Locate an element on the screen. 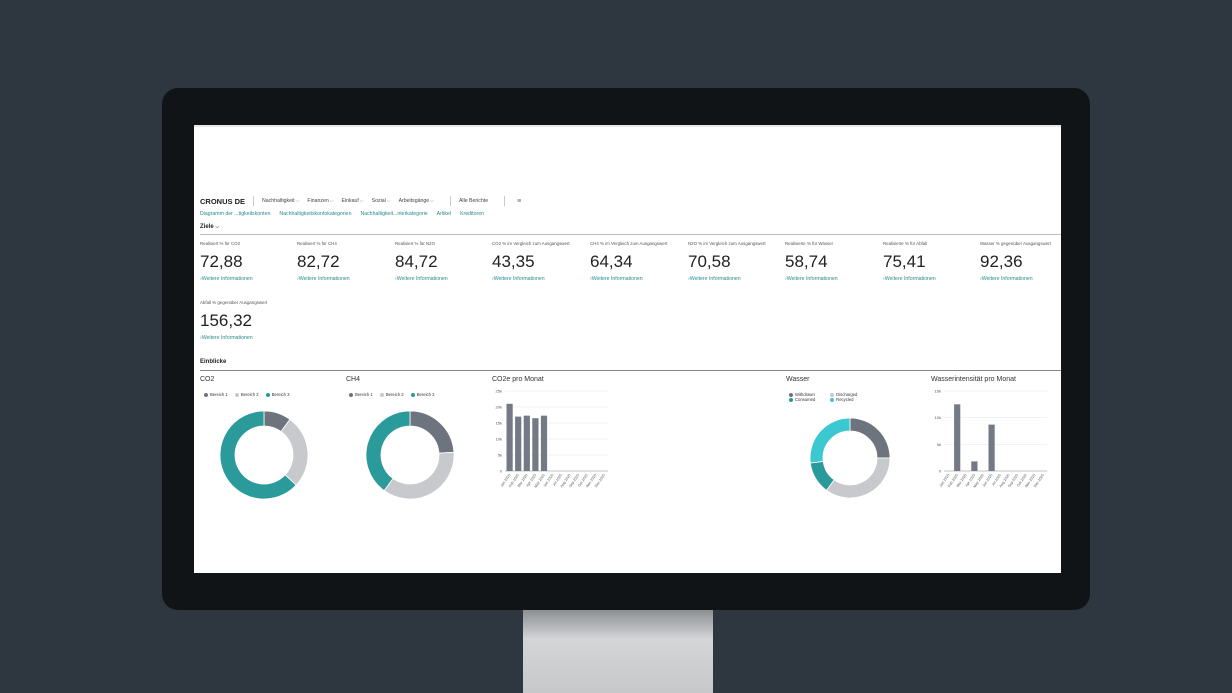 This screenshot has width=1232, height=693. kpi-value: 64,34 is located at coordinates (611, 261).